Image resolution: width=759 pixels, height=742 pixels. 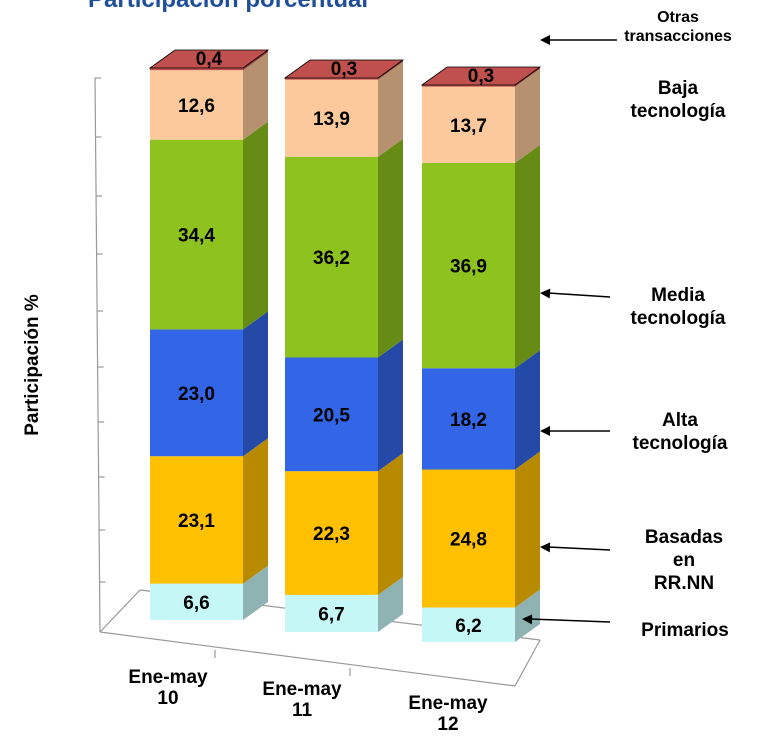 I want to click on legend-label: Otras transacciones, so click(x=678, y=27).